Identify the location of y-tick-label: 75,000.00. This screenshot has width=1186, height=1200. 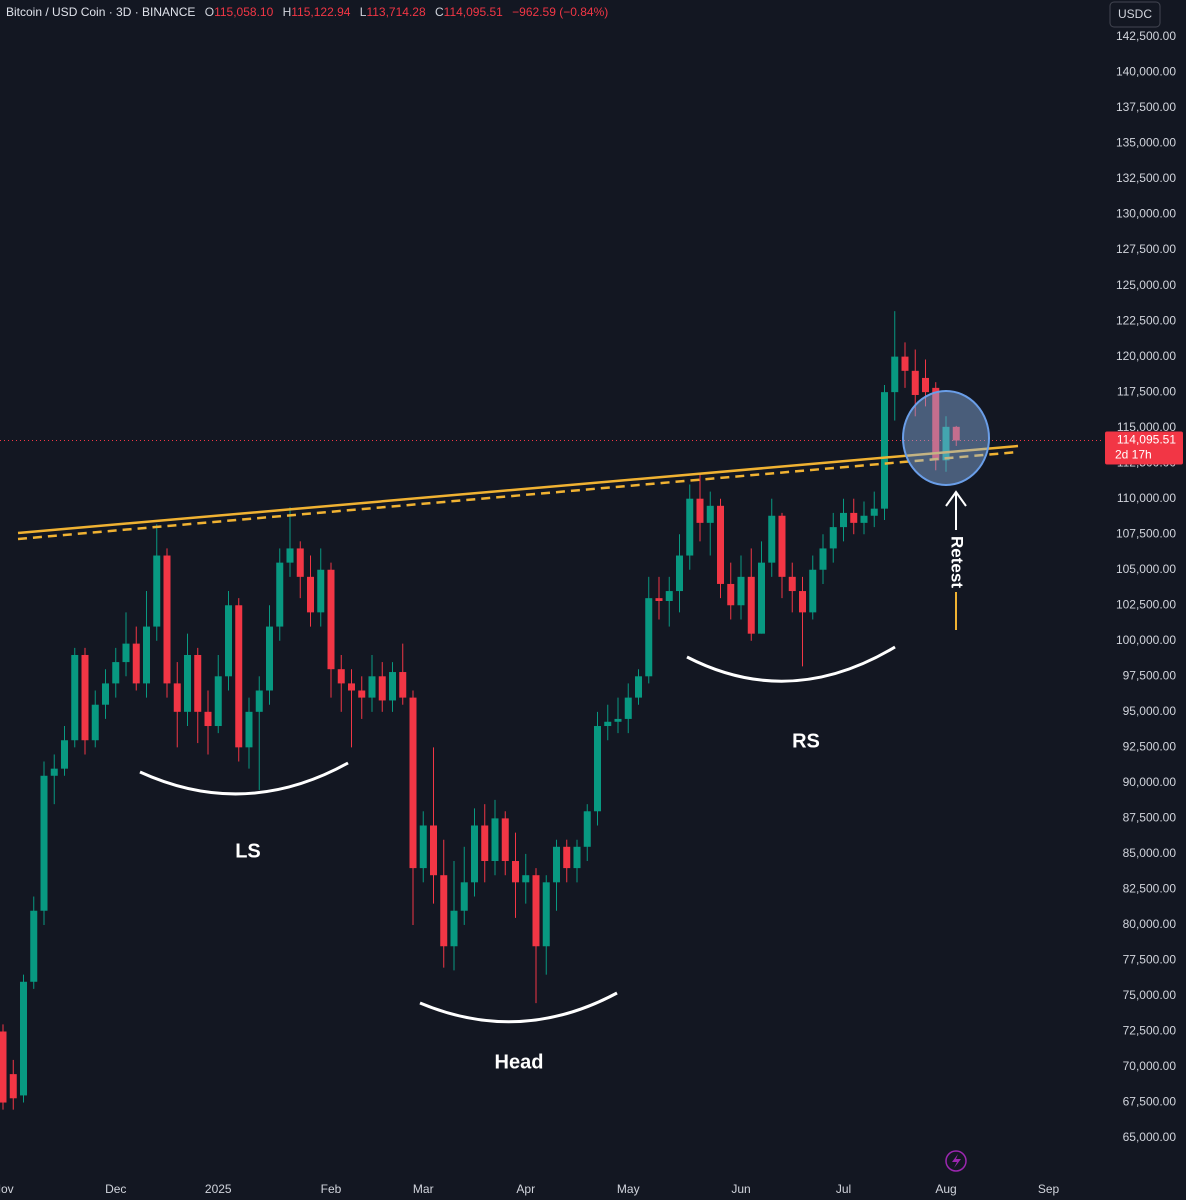
(1150, 995).